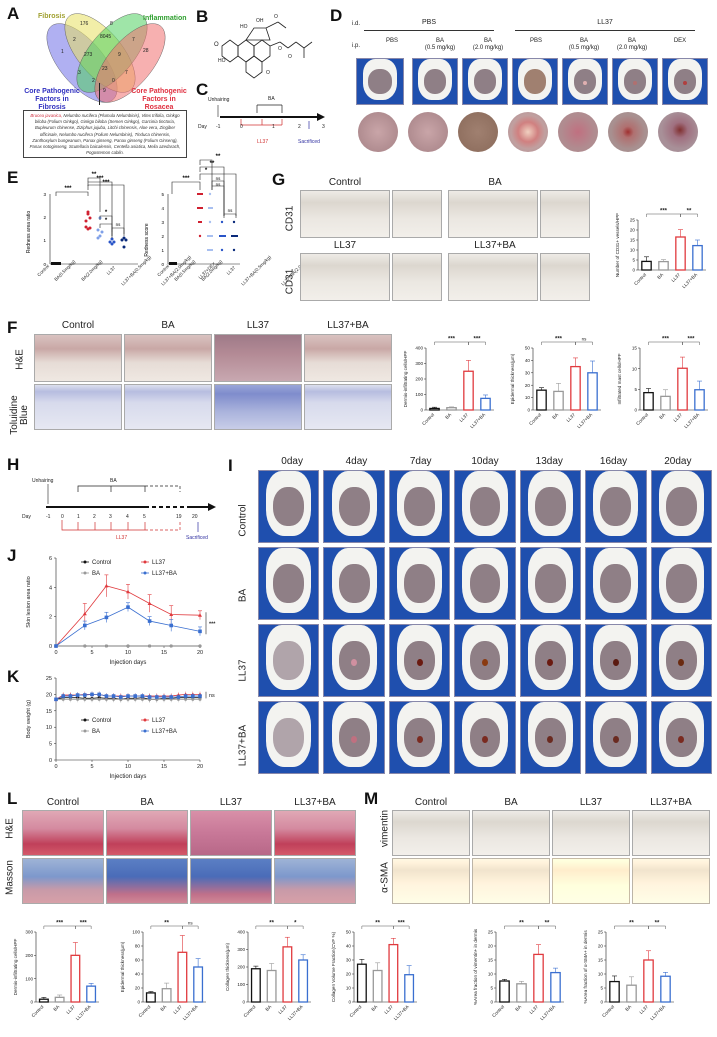 The width and height of the screenshot is (717, 1037). I want to click on svg-text: 3, so click(162, 222).